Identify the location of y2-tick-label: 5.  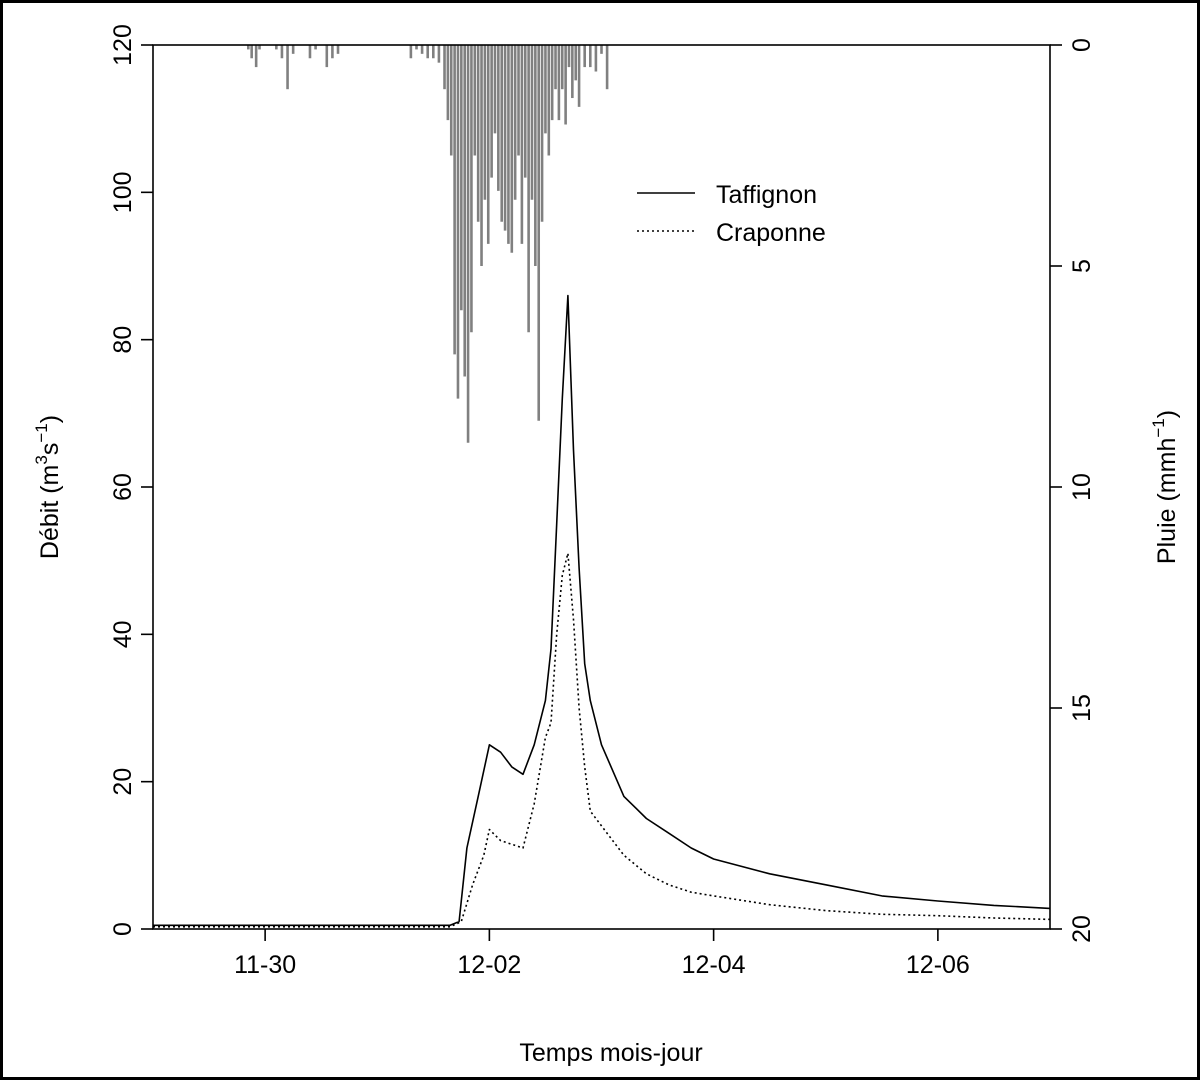
(1082, 266).